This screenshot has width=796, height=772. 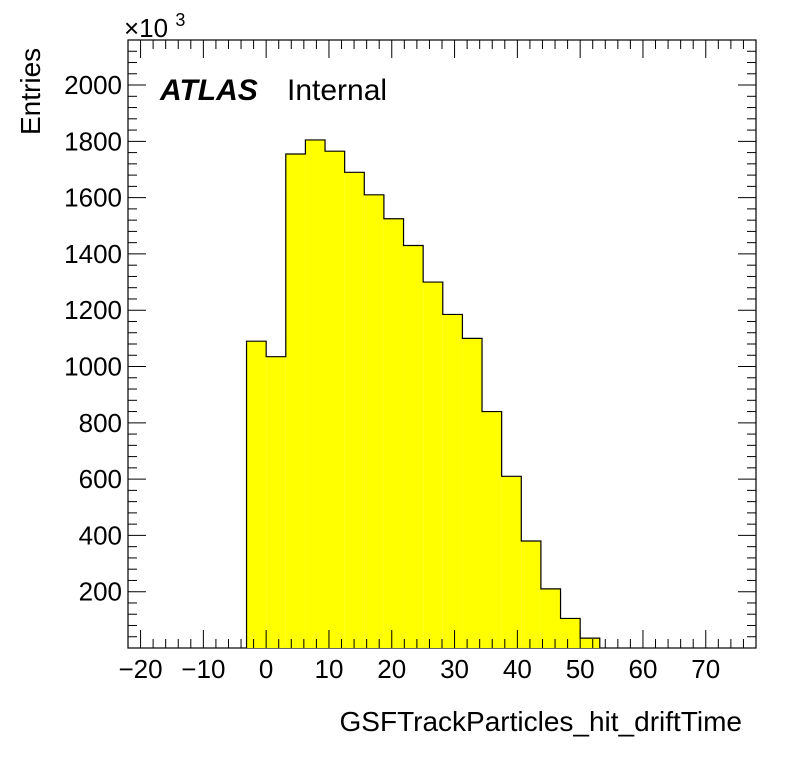 What do you see at coordinates (642, 669) in the screenshot?
I see `x-tick-label: 60` at bounding box center [642, 669].